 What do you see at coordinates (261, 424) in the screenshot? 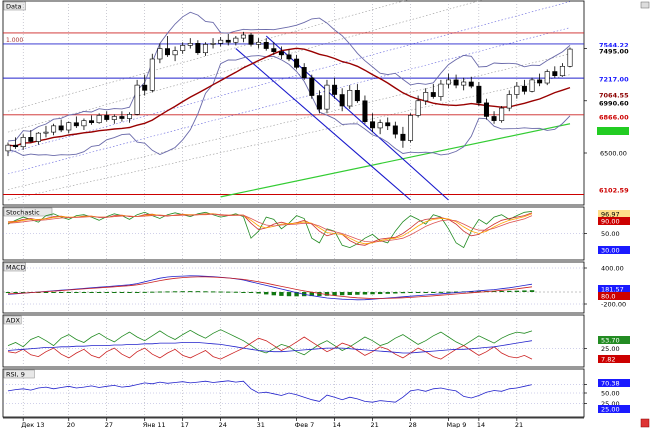
I see `x-tick-label: 31` at bounding box center [261, 424].